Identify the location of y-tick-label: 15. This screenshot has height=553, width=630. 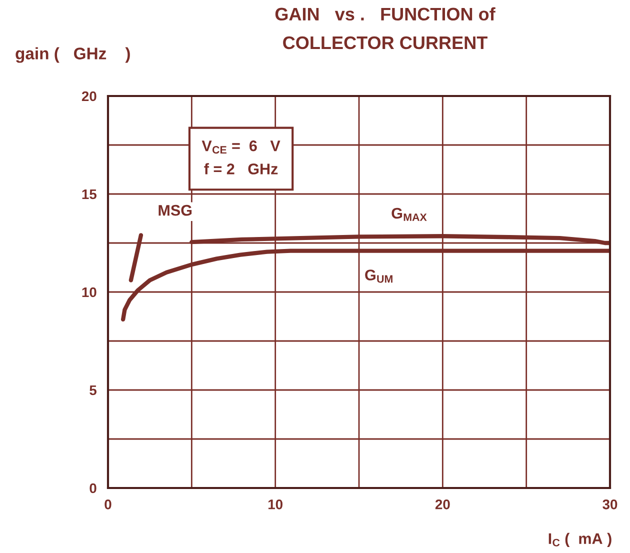
(89, 194).